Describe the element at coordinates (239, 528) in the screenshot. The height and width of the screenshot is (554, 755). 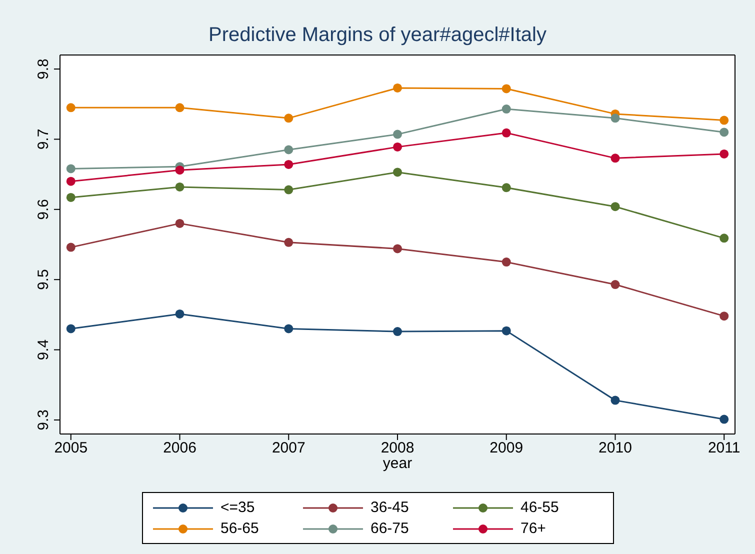
I see `legend-label: 56-65` at that location.